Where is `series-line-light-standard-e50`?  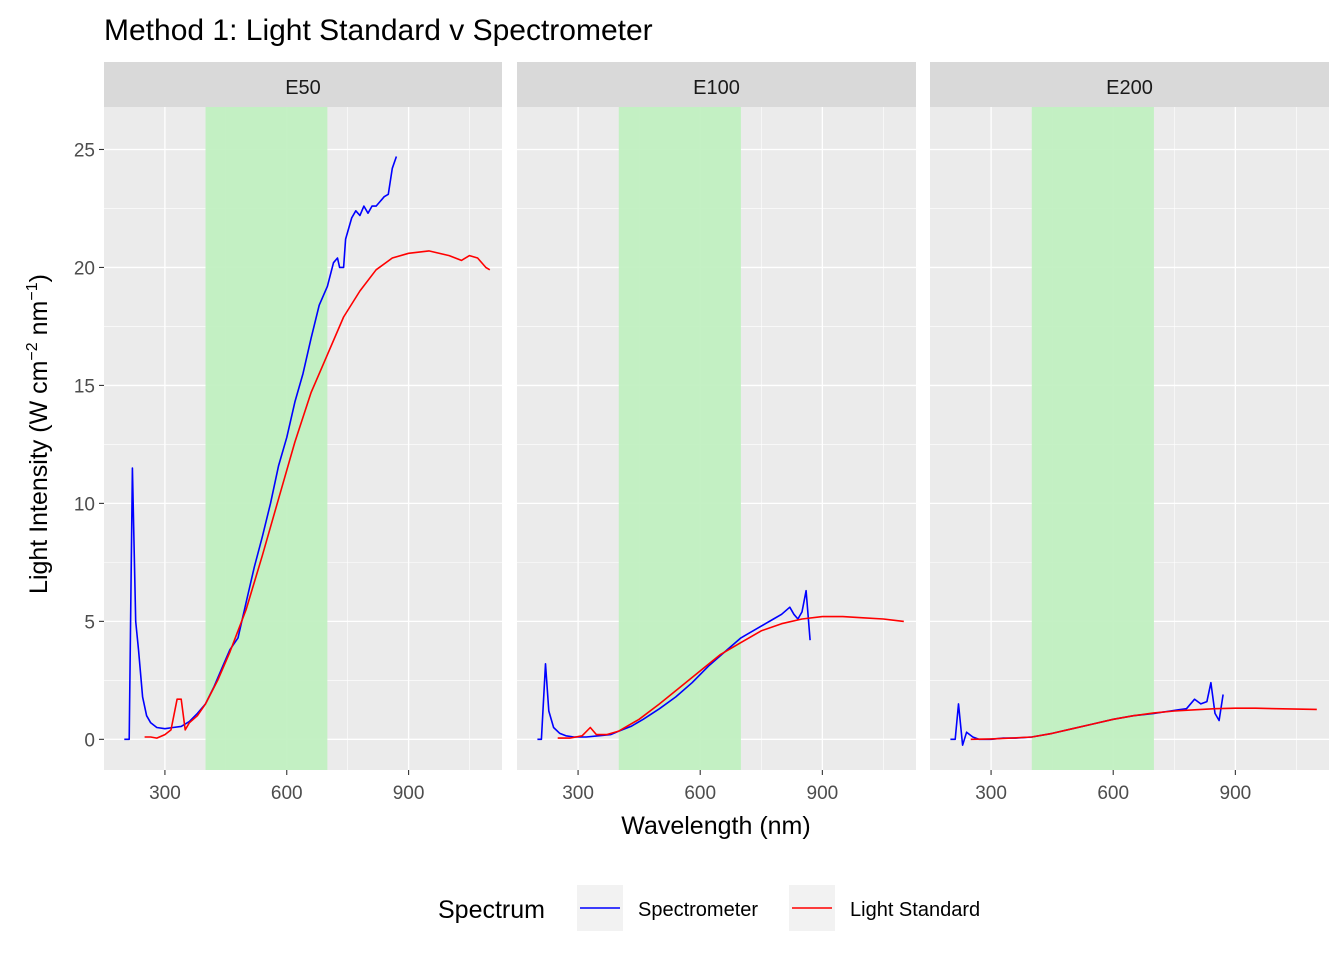 series-line-light-standard-e50 is located at coordinates (317, 494).